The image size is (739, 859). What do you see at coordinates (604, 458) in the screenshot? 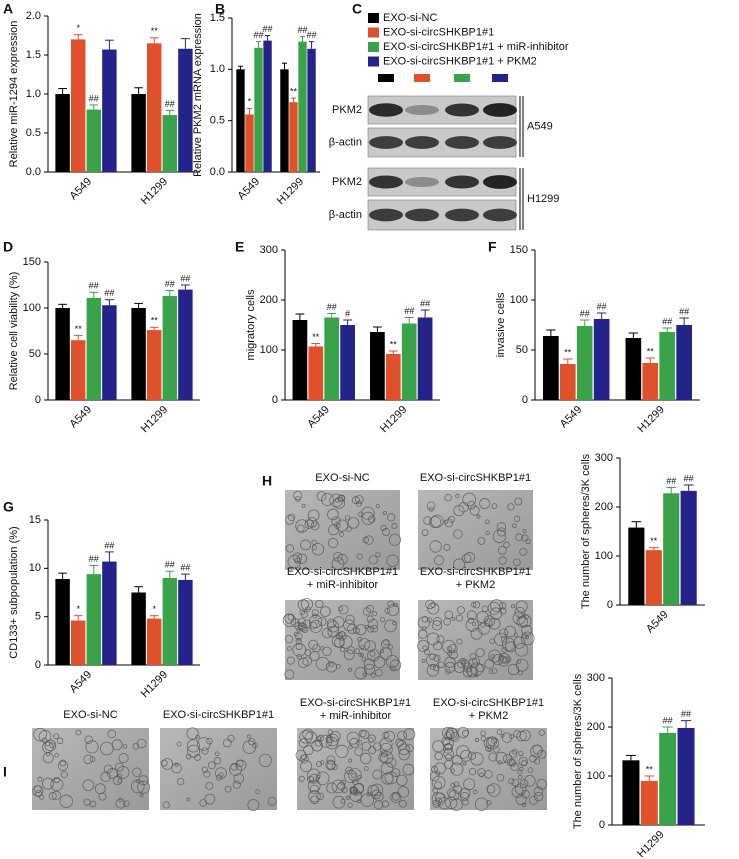
I see `y-tick-label: 300` at bounding box center [604, 458].